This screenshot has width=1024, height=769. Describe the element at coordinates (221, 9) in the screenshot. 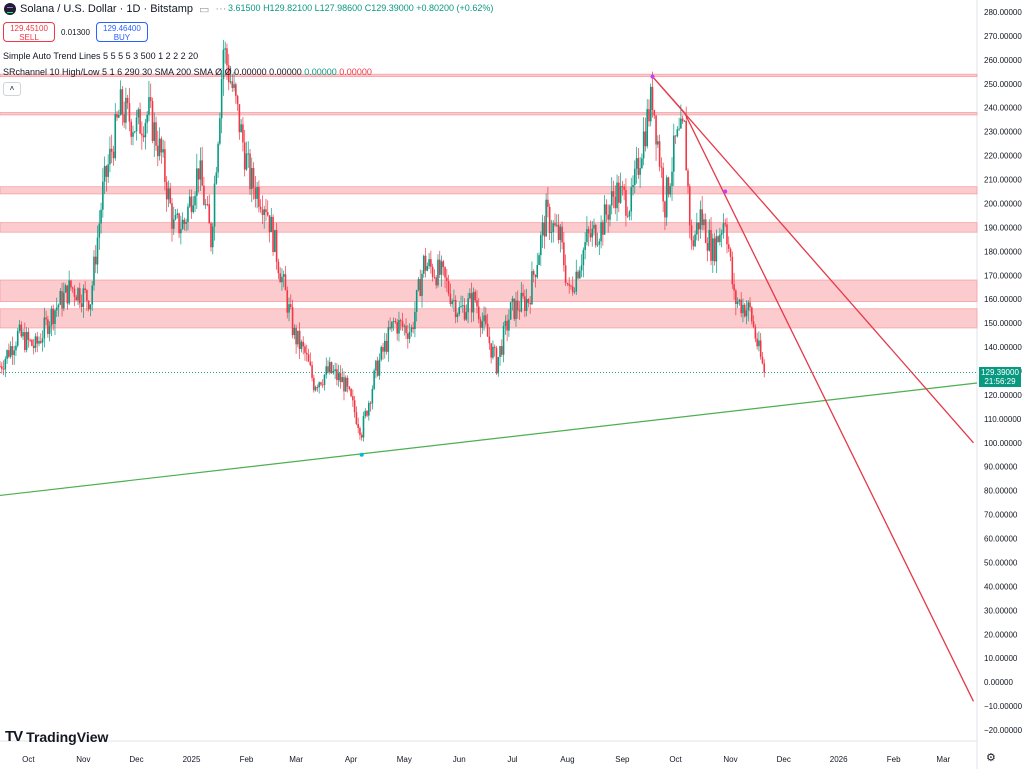

I see `more-options-icon: ···` at that location.